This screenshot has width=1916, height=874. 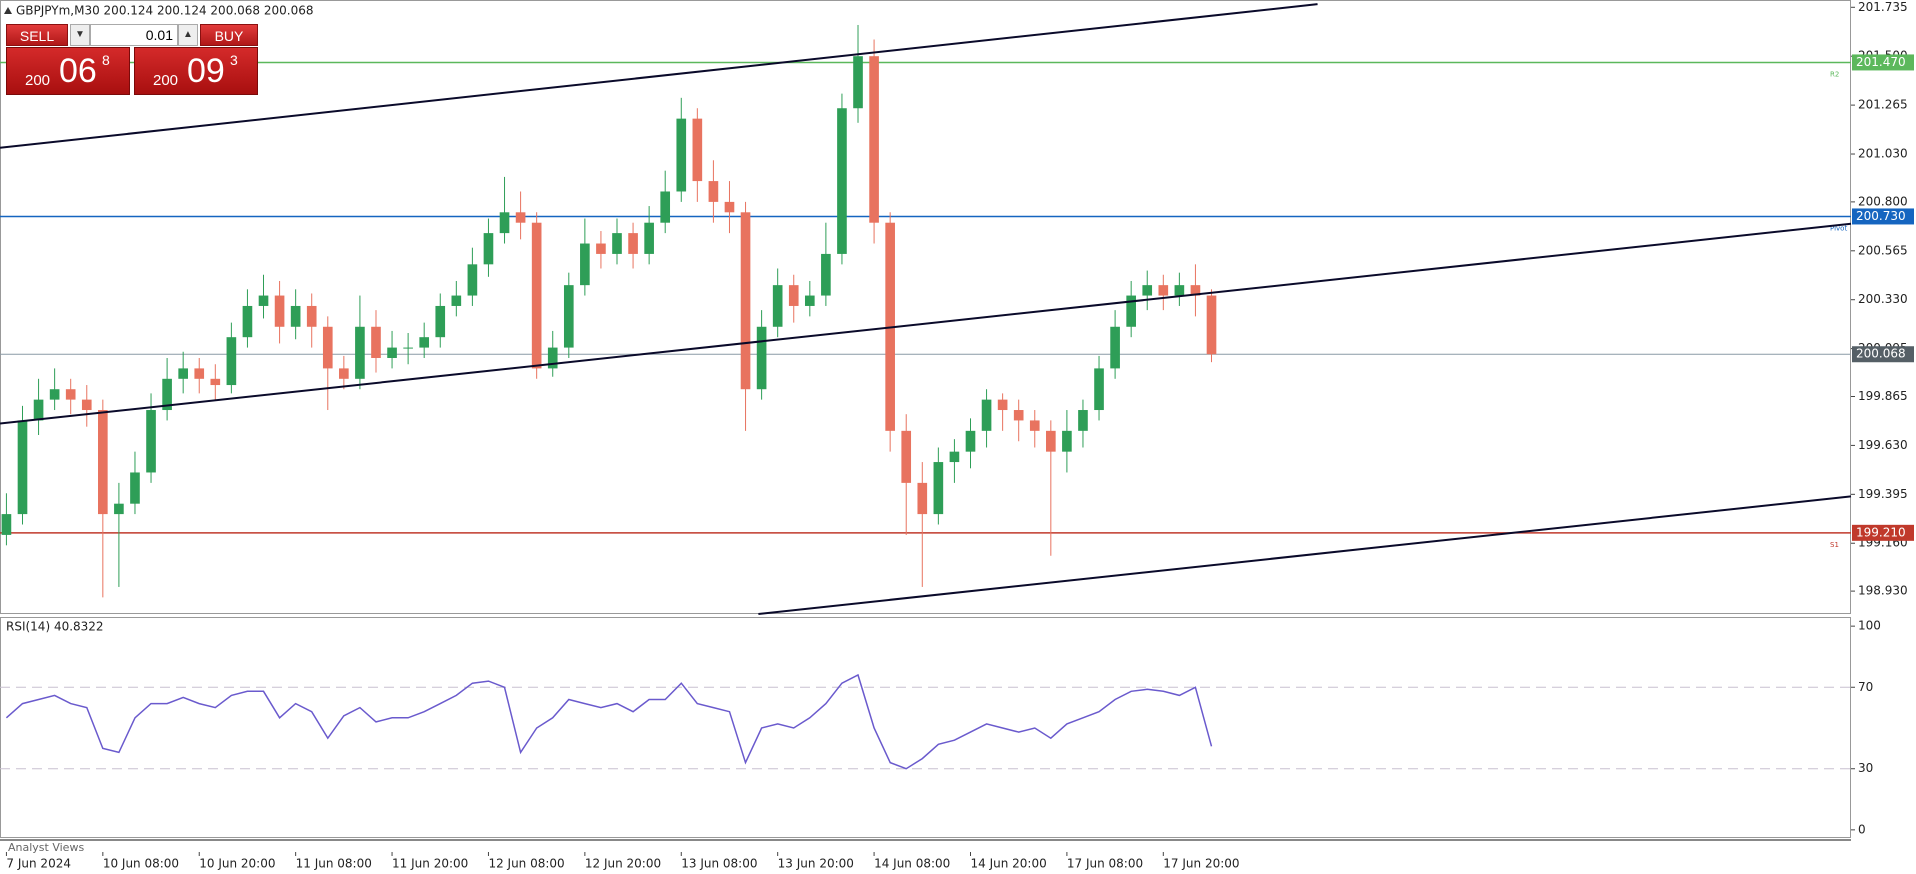 What do you see at coordinates (229, 35) in the screenshot?
I see `buy-button: BUY` at bounding box center [229, 35].